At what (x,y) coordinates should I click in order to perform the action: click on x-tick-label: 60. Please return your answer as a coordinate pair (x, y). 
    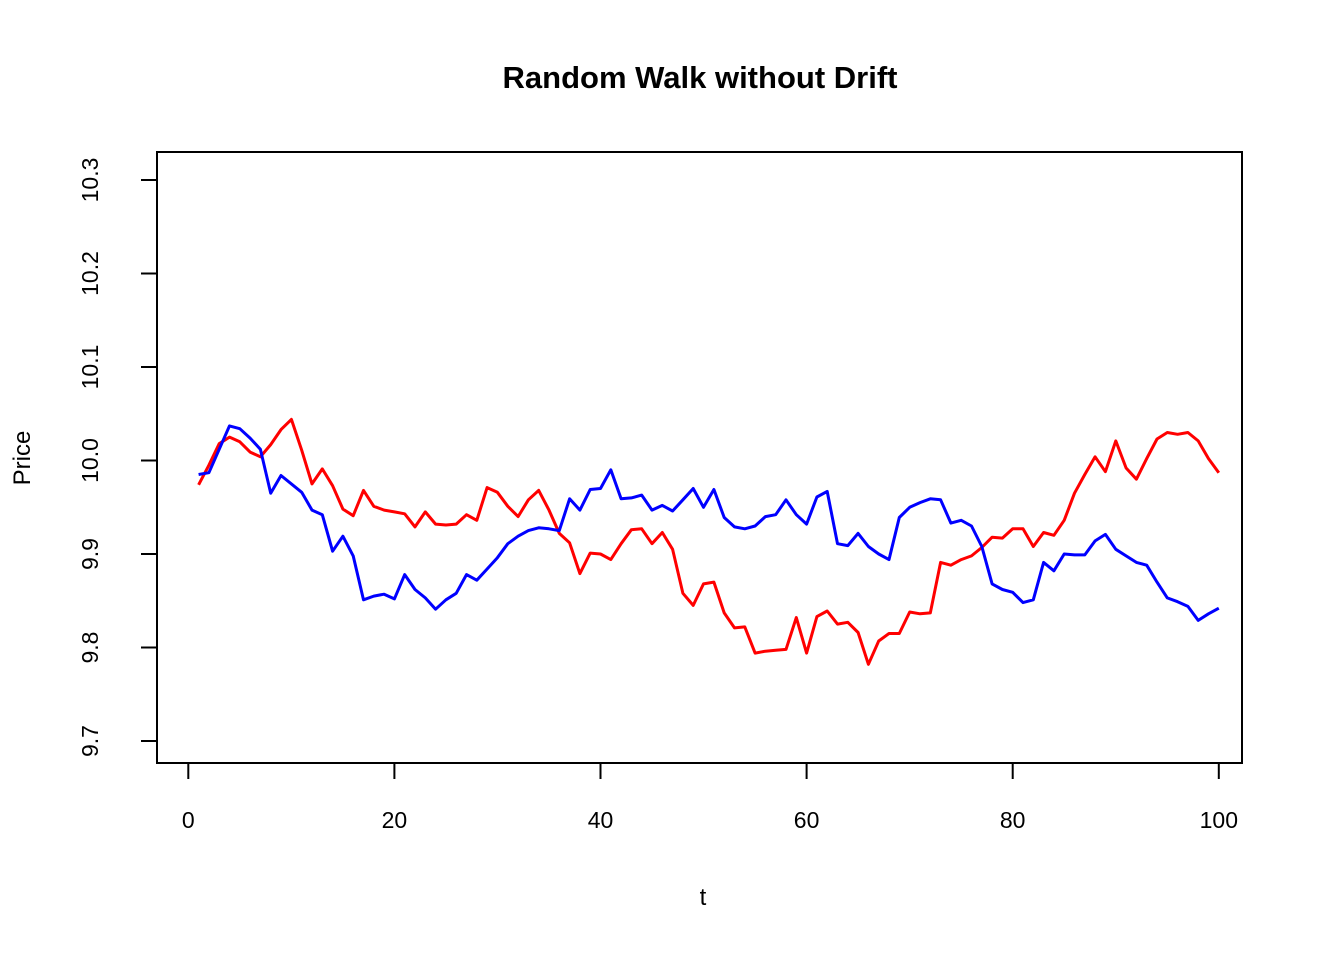
    Looking at the image, I should click on (807, 820).